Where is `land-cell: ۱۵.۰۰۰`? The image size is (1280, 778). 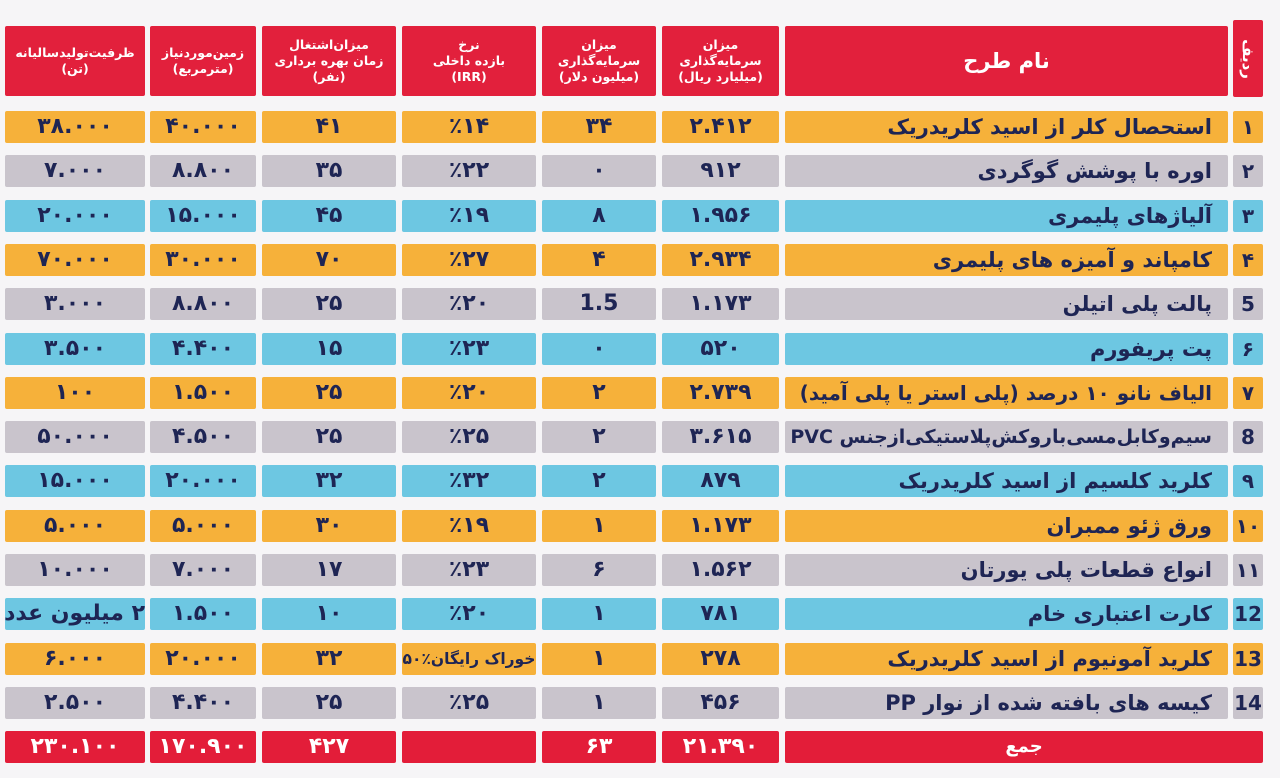
land-cell: ۱۵.۰۰۰ is located at coordinates (203, 215).